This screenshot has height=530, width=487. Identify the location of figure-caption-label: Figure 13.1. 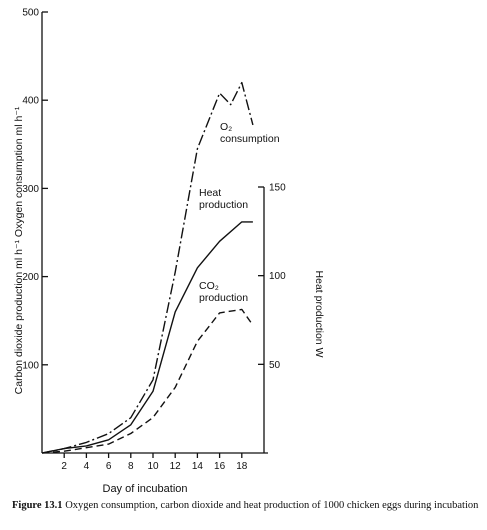
(37, 505).